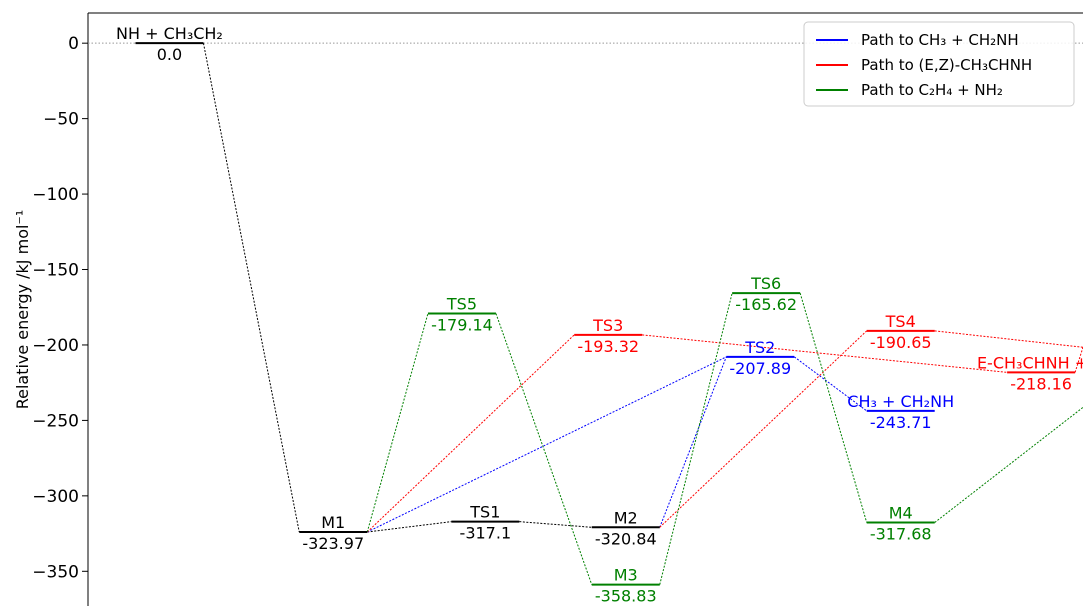 The height and width of the screenshot is (606, 1083). I want to click on legend-entry-label: Path to C₂H₄ + NH₂, so click(932, 90).